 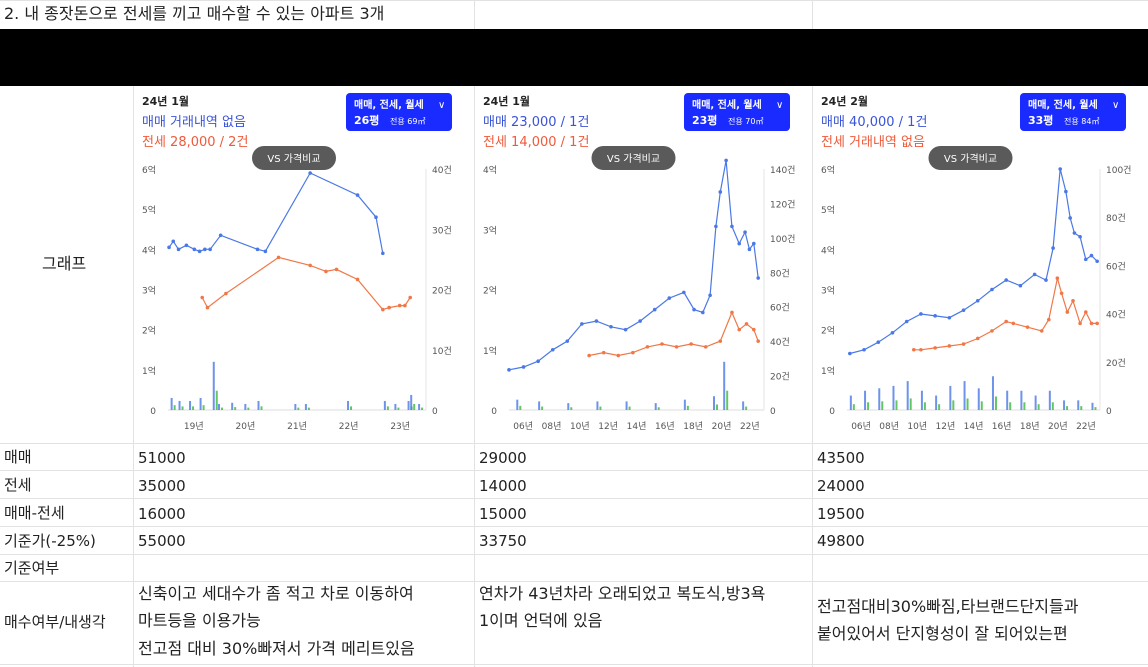 I want to click on y-tick-label: 5억, so click(x=149, y=210).